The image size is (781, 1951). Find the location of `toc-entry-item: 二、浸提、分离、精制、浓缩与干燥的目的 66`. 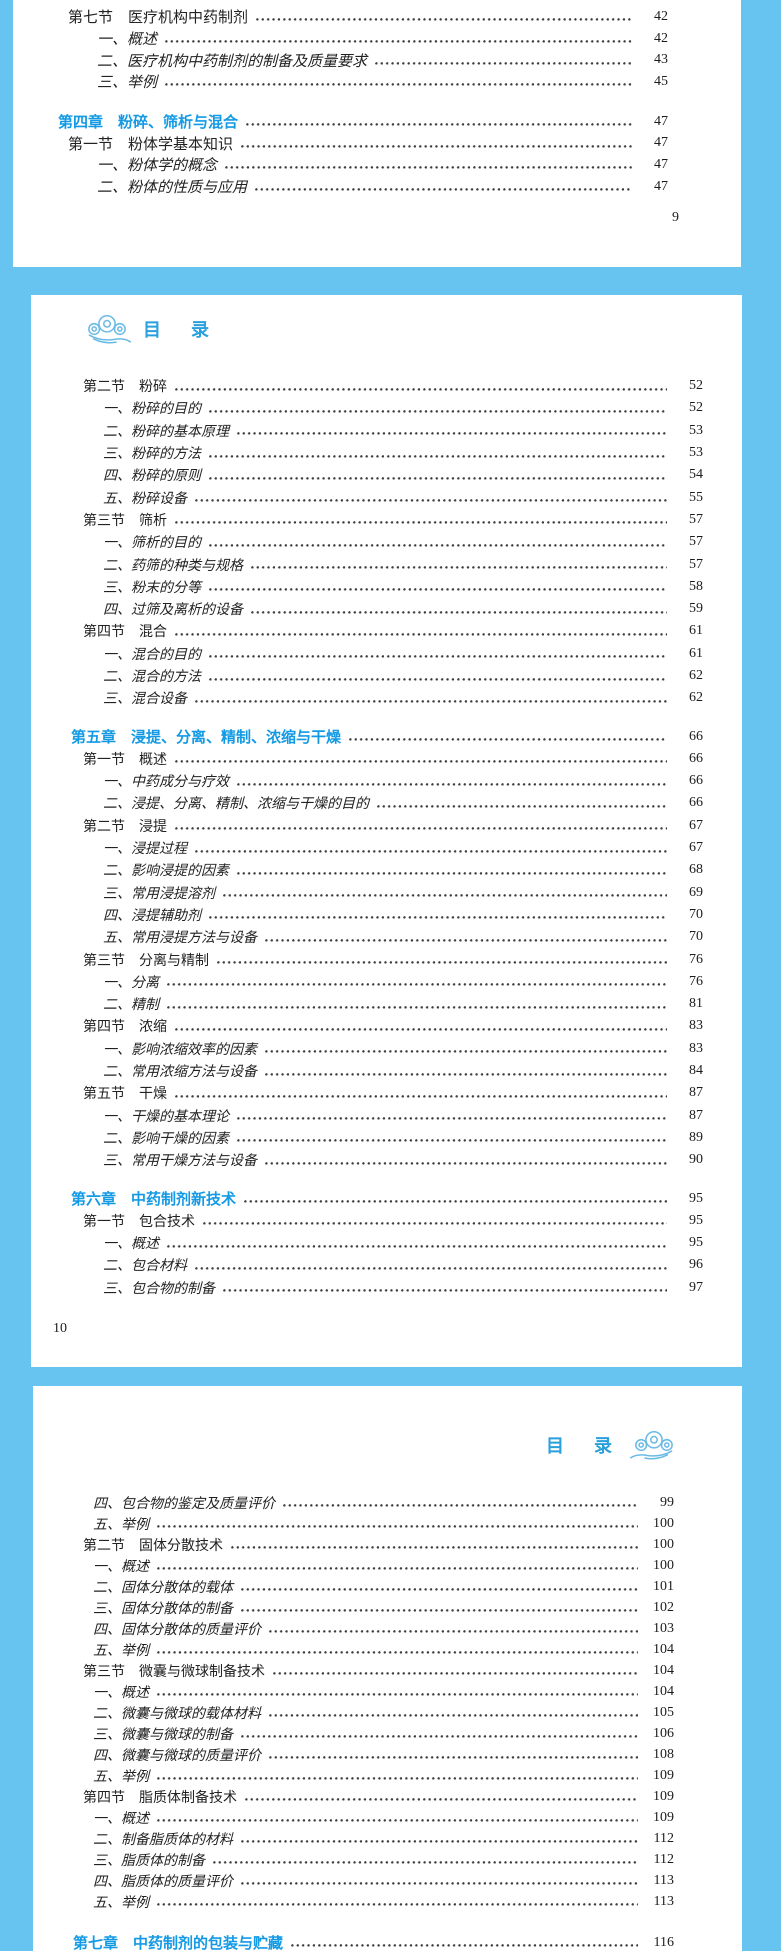

toc-entry-item: 二、浸提、分离、精制、浓缩与干燥的目的 66 is located at coordinates (367, 803).